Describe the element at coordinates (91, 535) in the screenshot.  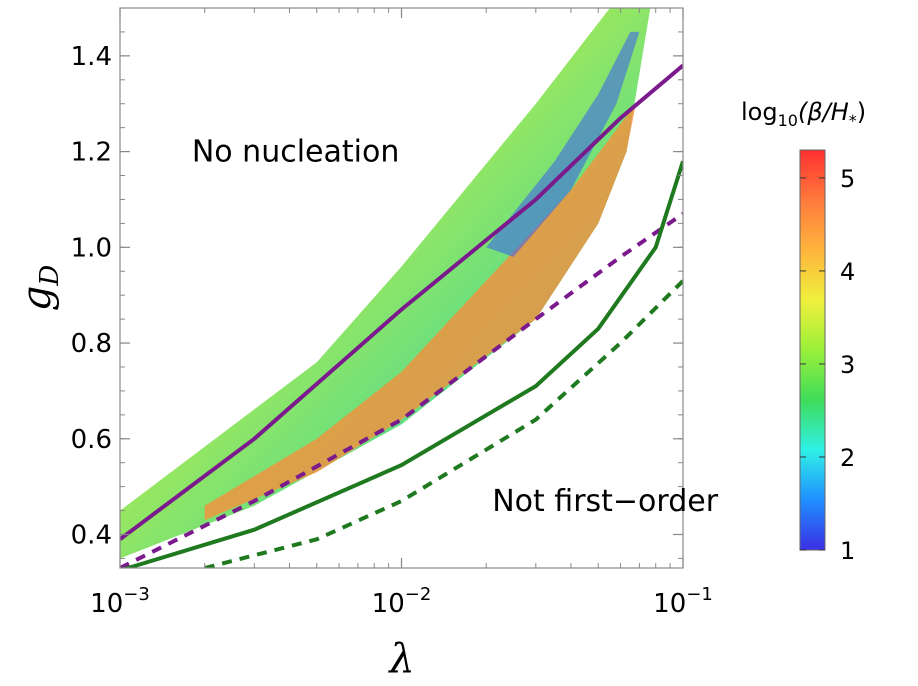
I see `y-tick-label: 0.4` at that location.